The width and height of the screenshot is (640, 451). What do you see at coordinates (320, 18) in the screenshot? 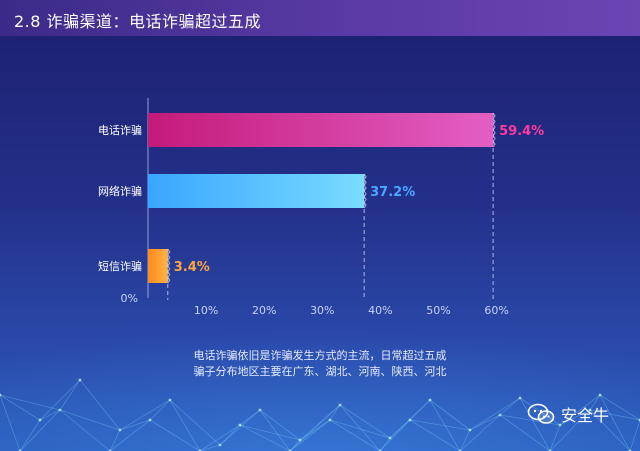
I see `header-bar: 2.8 诈骗渠道：电话诈骗超过五成` at bounding box center [320, 18].